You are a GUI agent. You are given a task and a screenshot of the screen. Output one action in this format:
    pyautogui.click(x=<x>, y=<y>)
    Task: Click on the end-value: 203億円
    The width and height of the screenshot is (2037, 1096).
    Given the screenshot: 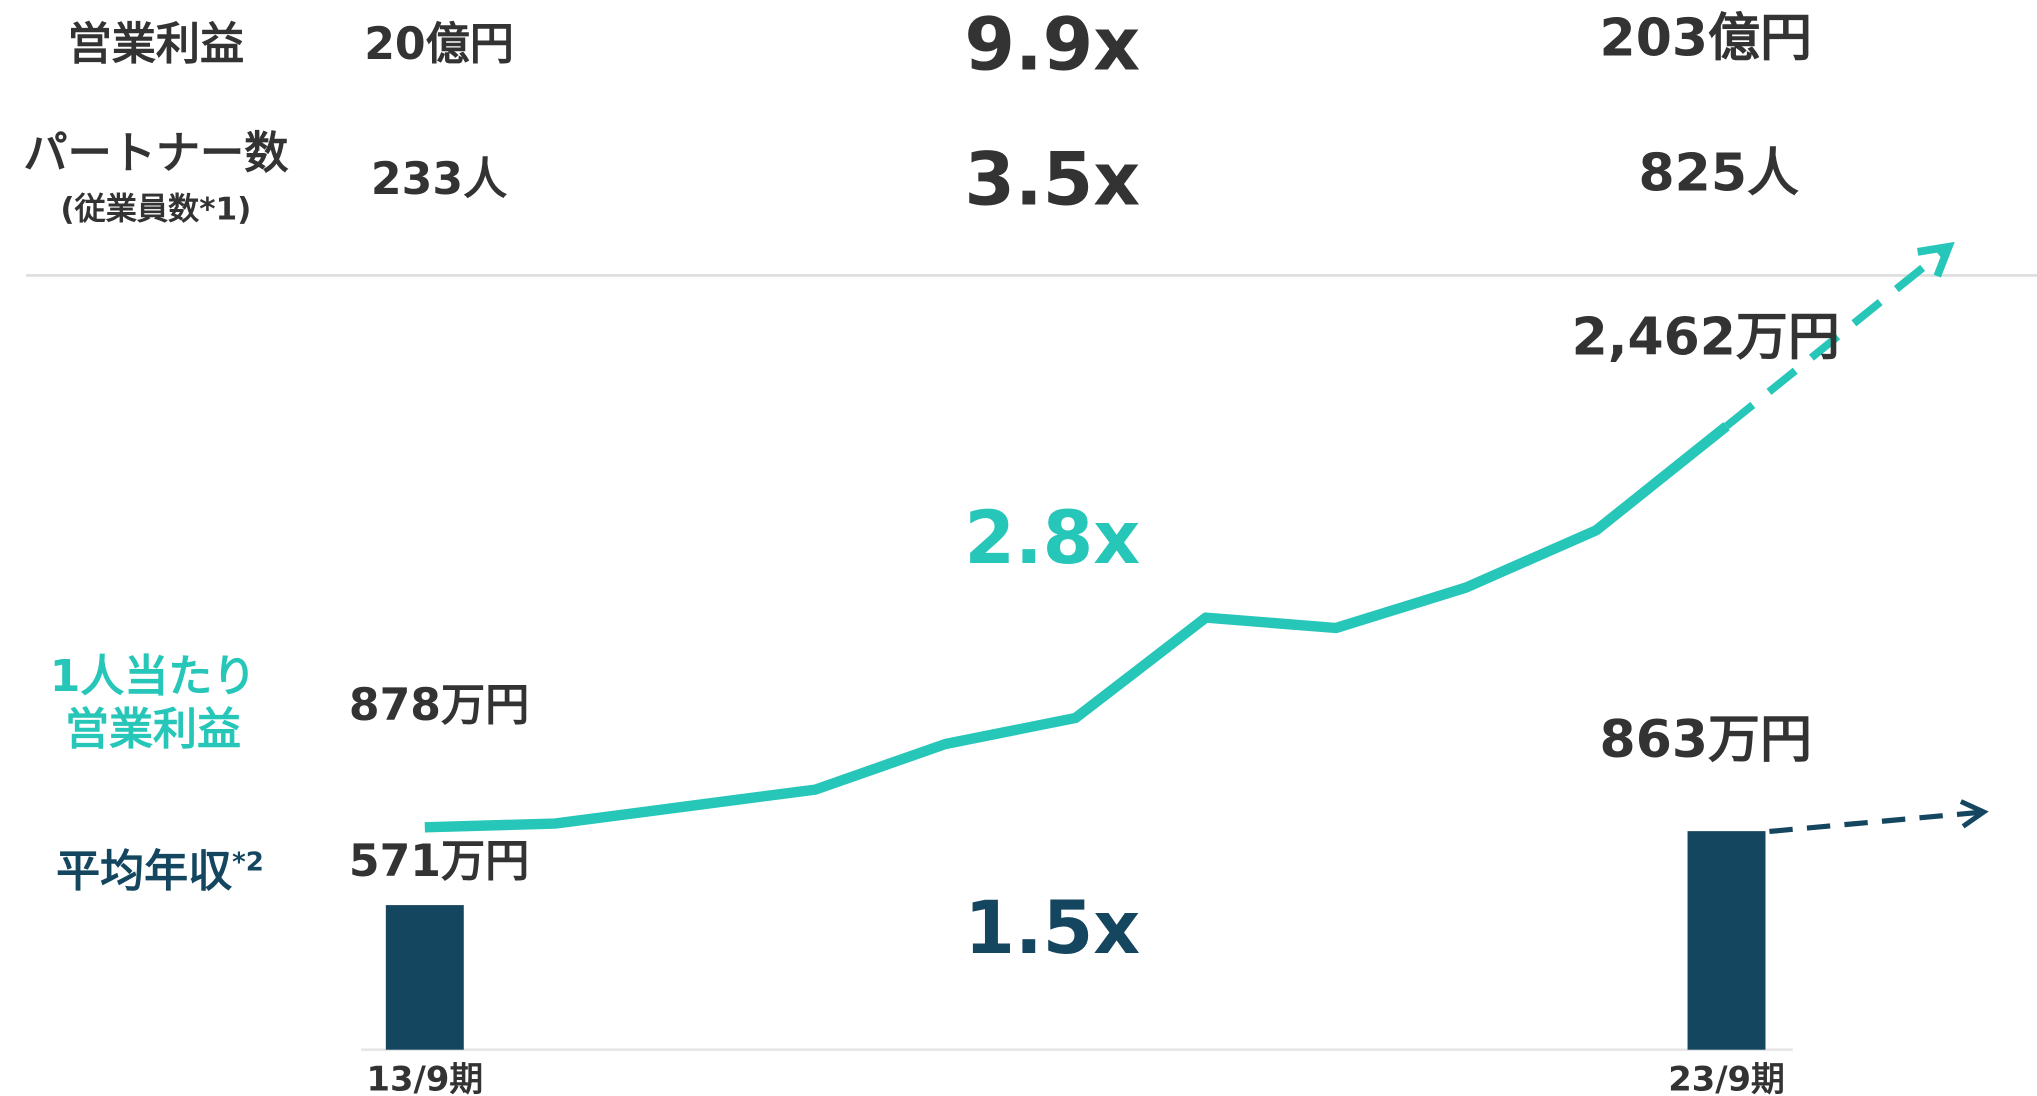 What is the action you would take?
    pyautogui.click(x=1706, y=39)
    